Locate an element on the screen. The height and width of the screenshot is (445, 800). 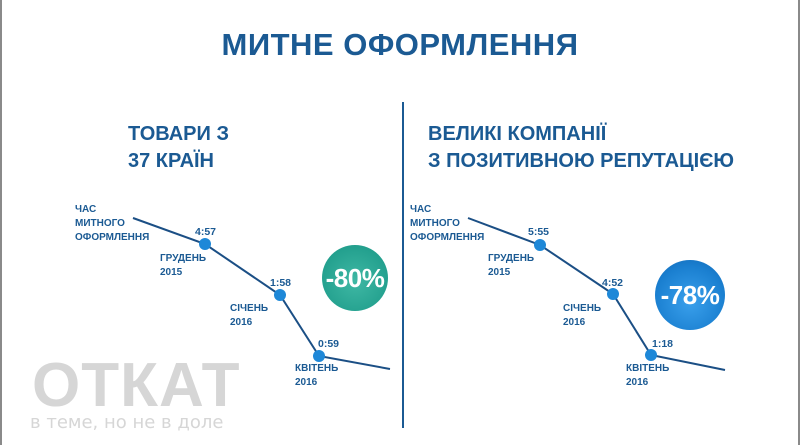
point-value: 5:55 is located at coordinates (539, 232).